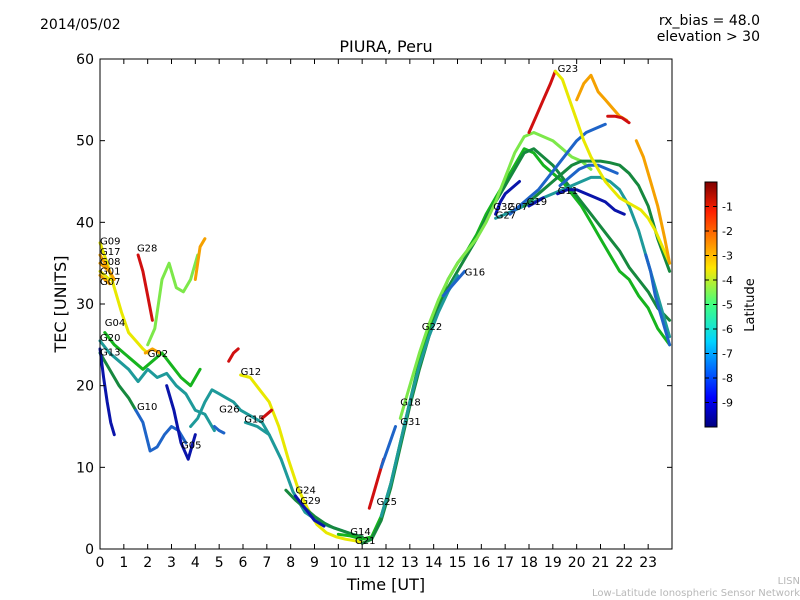 The width and height of the screenshot is (800, 600). I want to click on satellite-label: G10, so click(147, 407).